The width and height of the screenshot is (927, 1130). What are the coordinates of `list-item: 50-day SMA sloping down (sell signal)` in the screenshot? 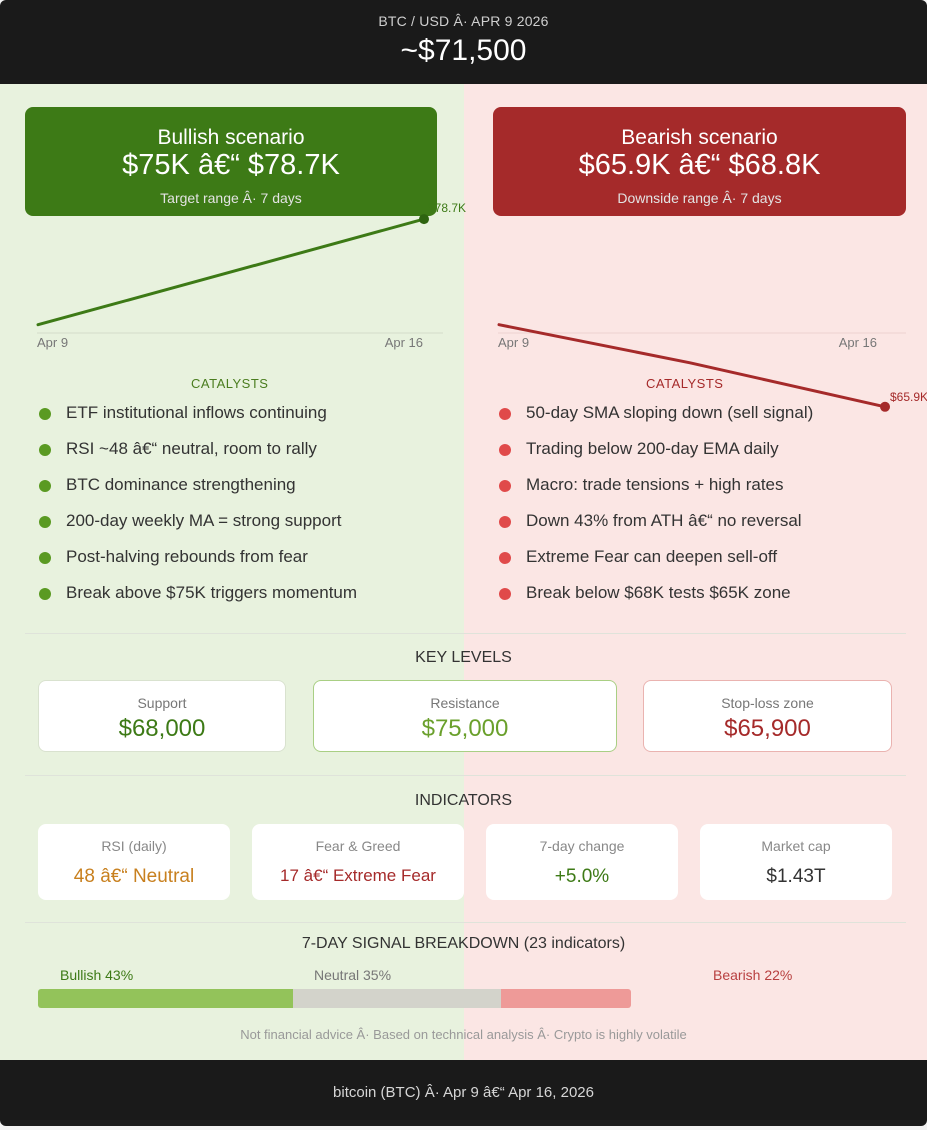 It's located at (704, 421).